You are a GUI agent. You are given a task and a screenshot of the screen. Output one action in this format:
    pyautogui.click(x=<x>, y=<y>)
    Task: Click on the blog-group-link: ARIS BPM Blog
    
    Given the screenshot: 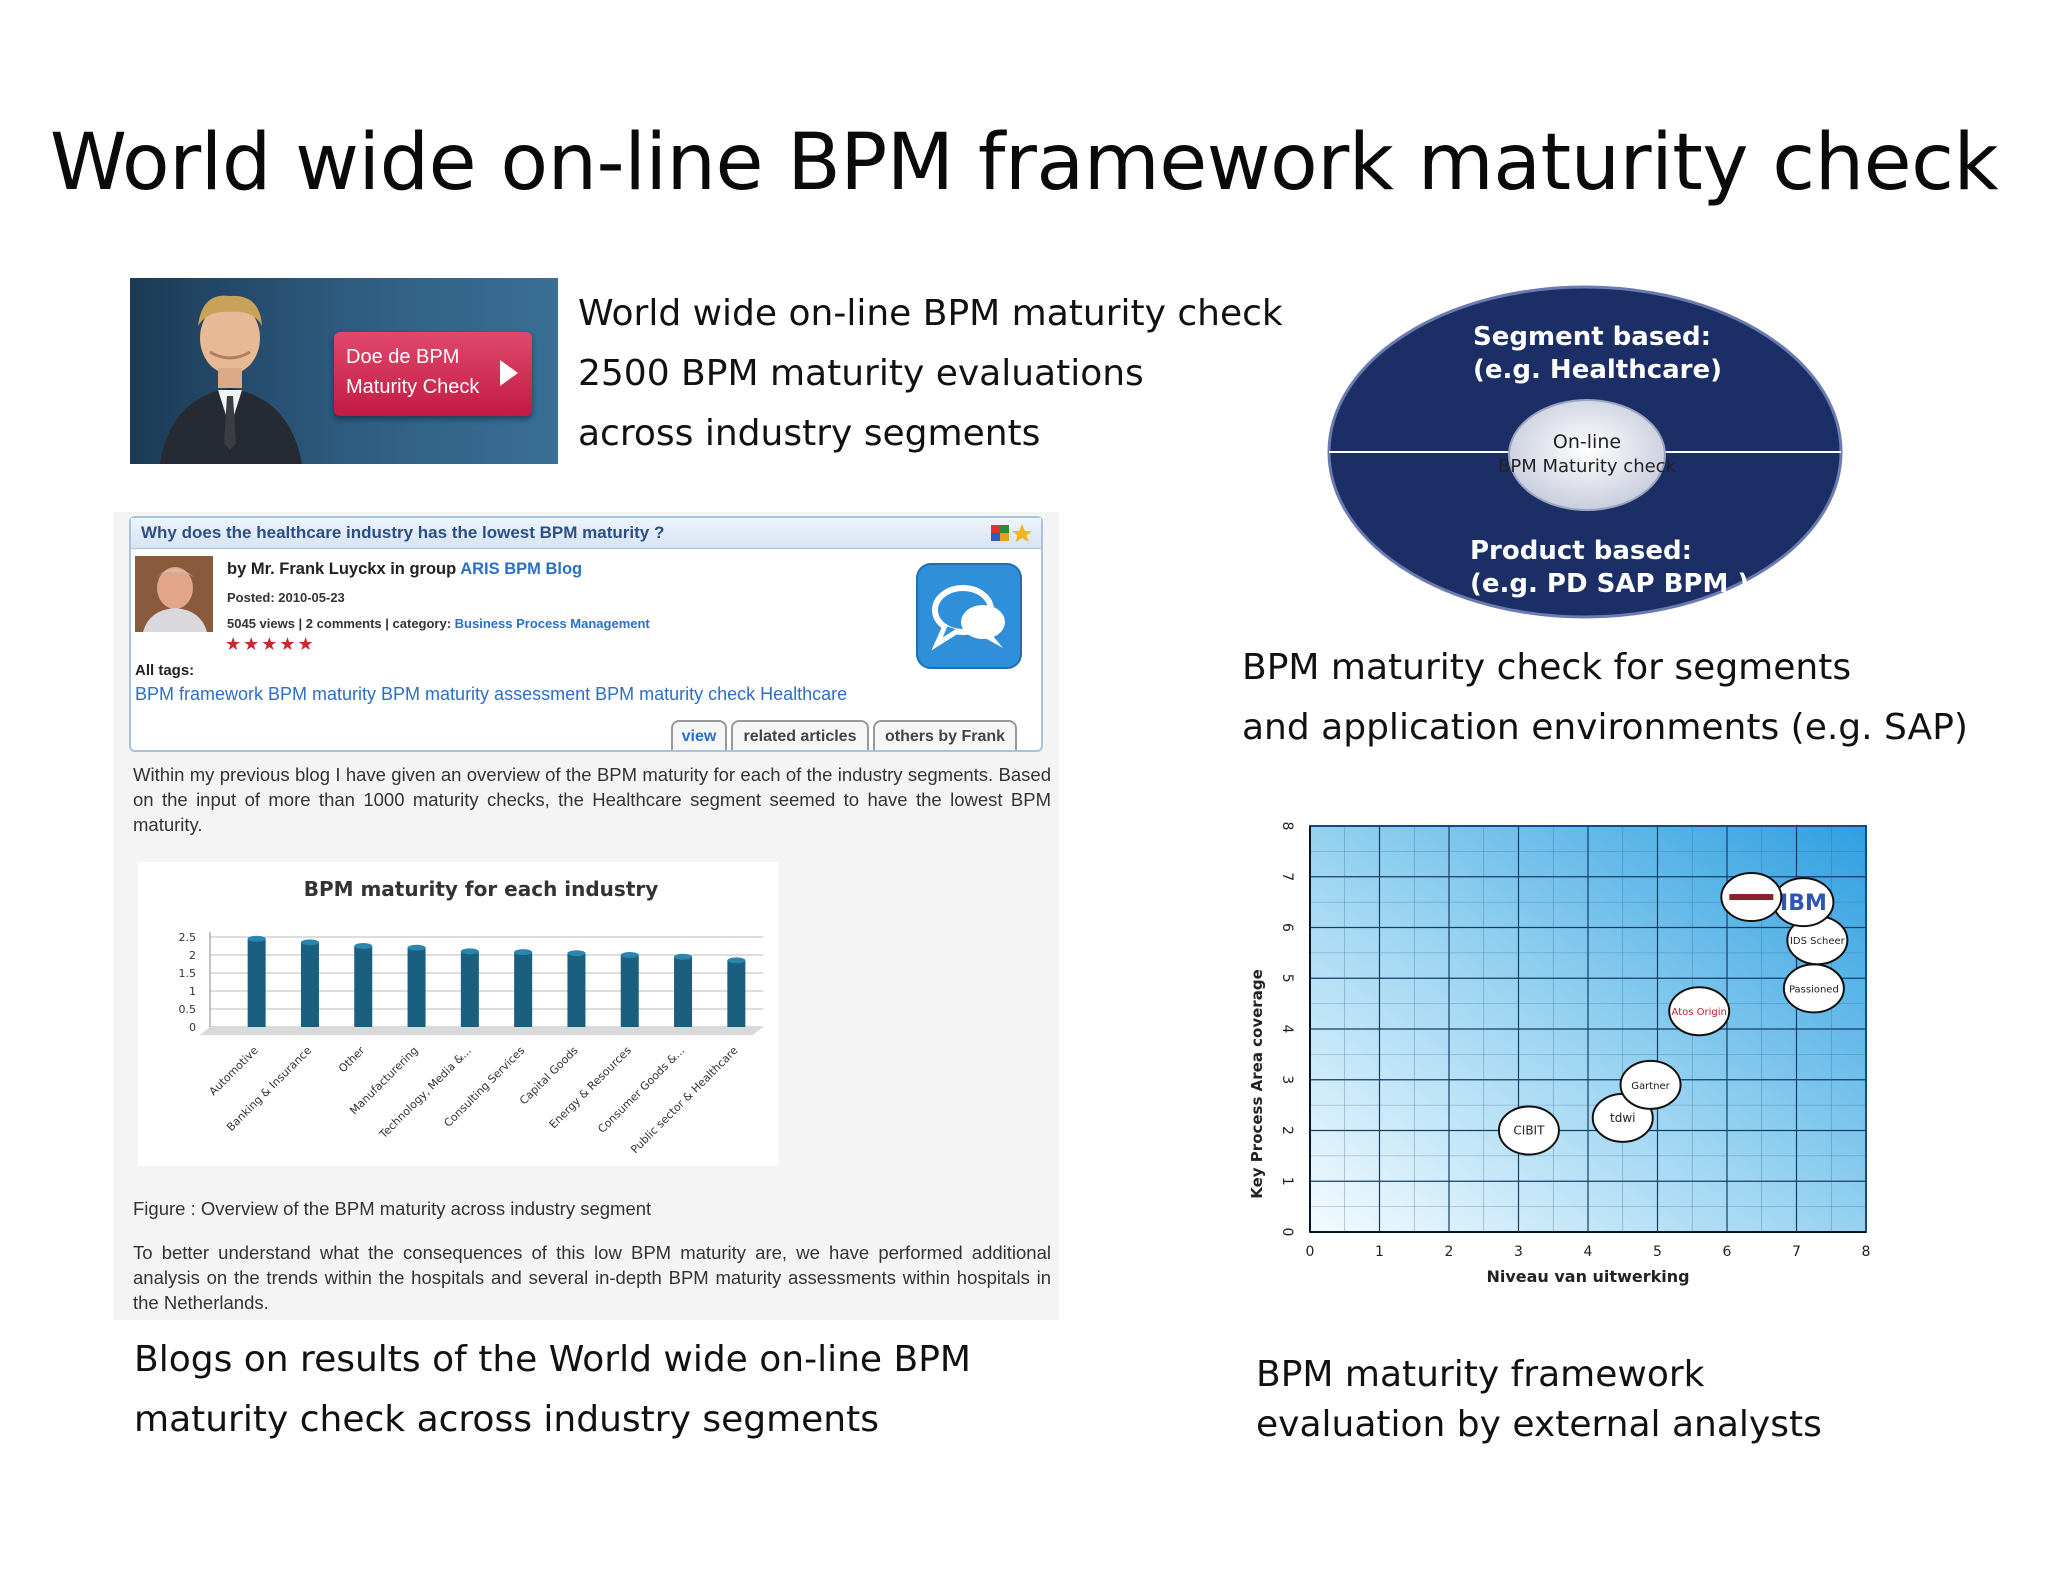 What is the action you would take?
    pyautogui.click(x=521, y=569)
    